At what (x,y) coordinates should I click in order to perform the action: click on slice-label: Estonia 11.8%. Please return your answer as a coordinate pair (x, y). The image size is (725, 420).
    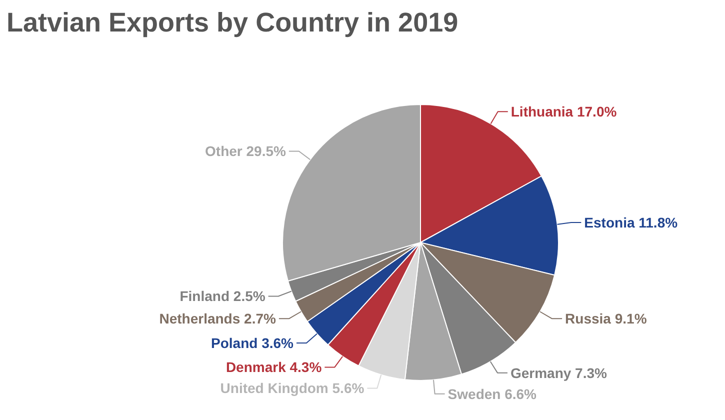
    Looking at the image, I should click on (631, 222).